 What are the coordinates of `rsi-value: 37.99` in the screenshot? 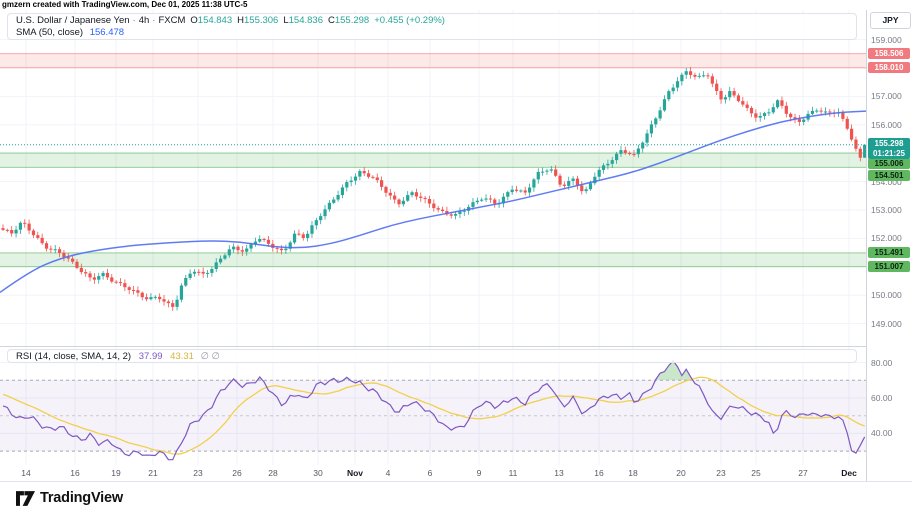 It's located at (150, 356).